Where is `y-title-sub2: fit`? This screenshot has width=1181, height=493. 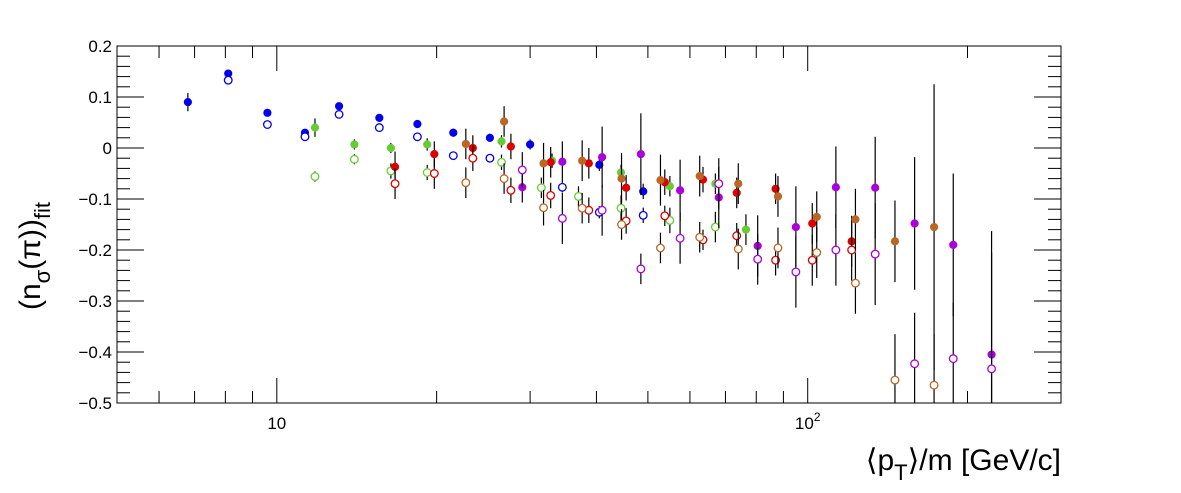 y-title-sub2: fit is located at coordinates (42, 210).